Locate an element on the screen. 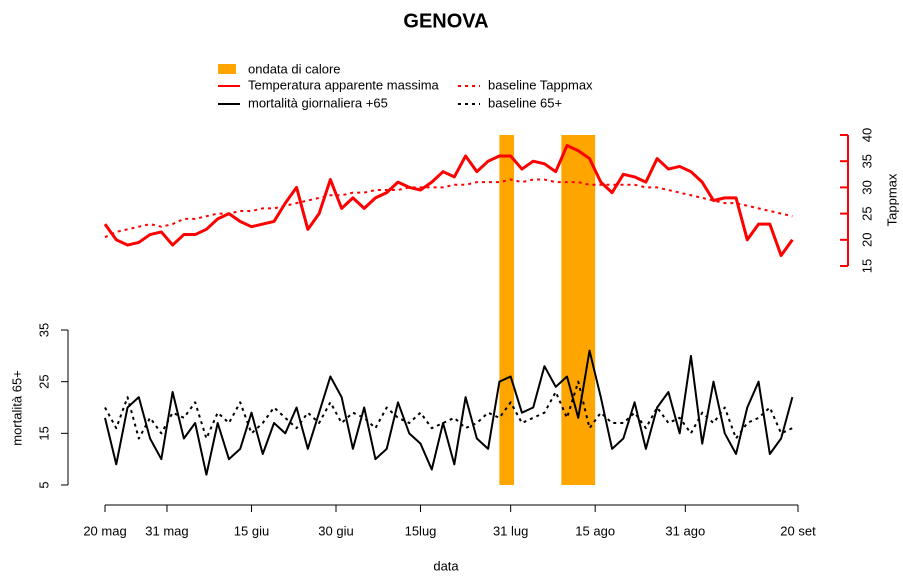  x-tick-label: 31 lug is located at coordinates (510, 530).